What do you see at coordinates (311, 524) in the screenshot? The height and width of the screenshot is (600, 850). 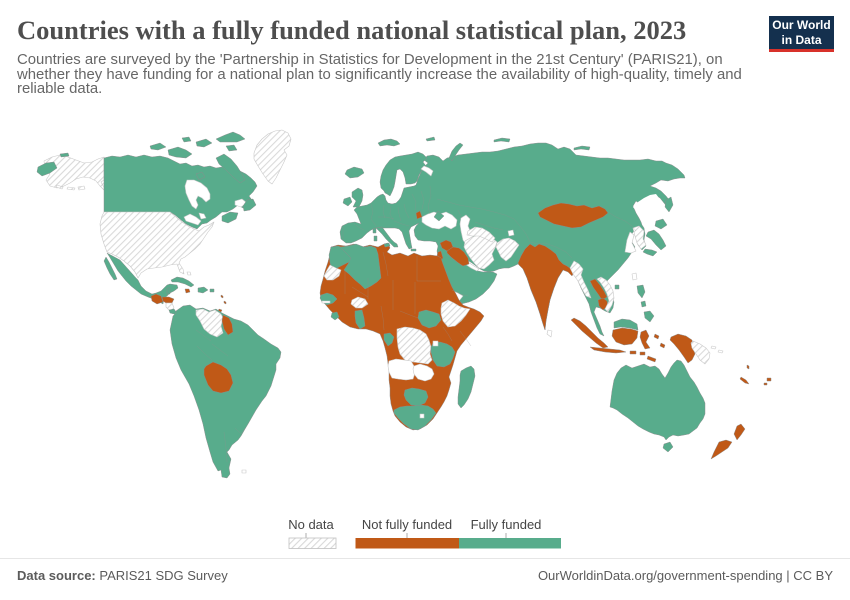 I see `svg-text: No data` at bounding box center [311, 524].